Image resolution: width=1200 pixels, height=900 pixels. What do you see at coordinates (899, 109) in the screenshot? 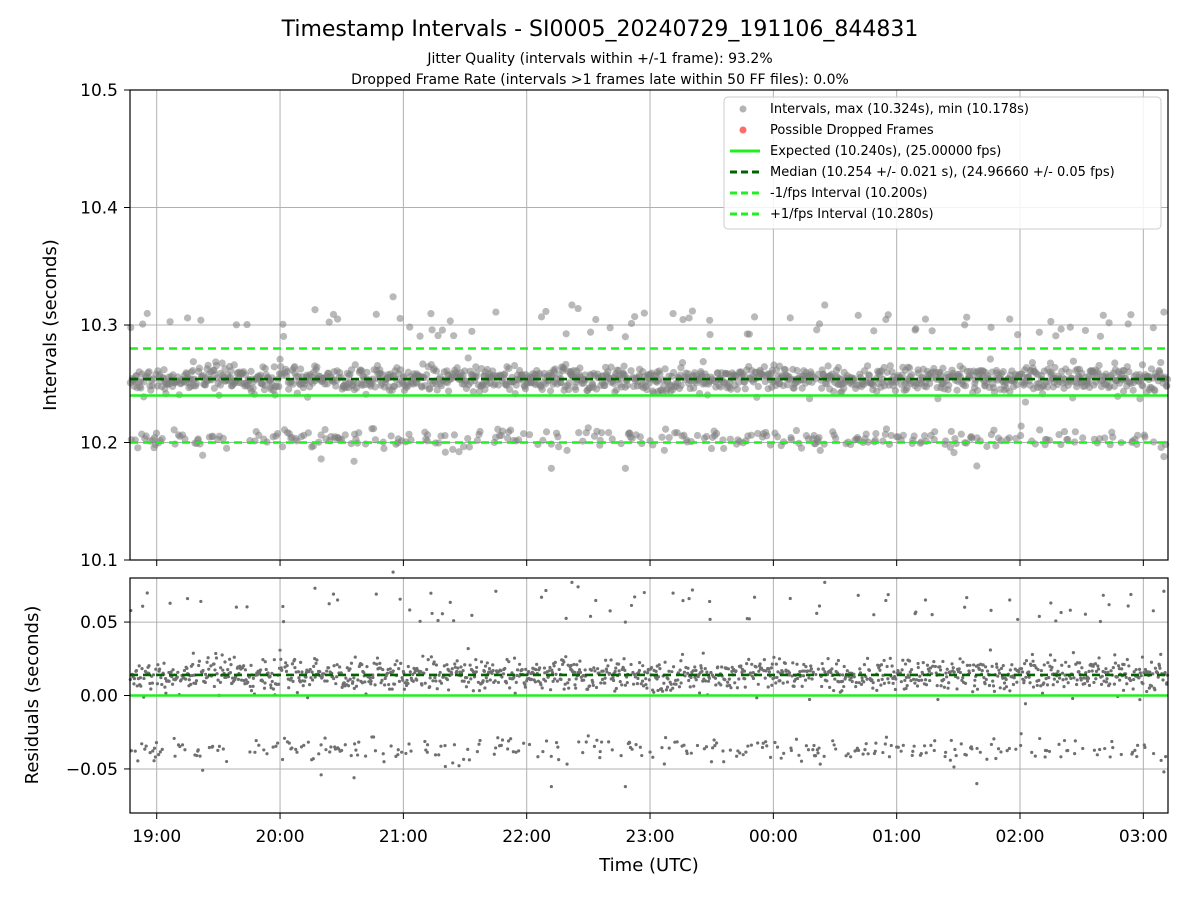
I see `legend-label-intervals: Intervals, max (10.324s), min (10.178s)` at bounding box center [899, 109].